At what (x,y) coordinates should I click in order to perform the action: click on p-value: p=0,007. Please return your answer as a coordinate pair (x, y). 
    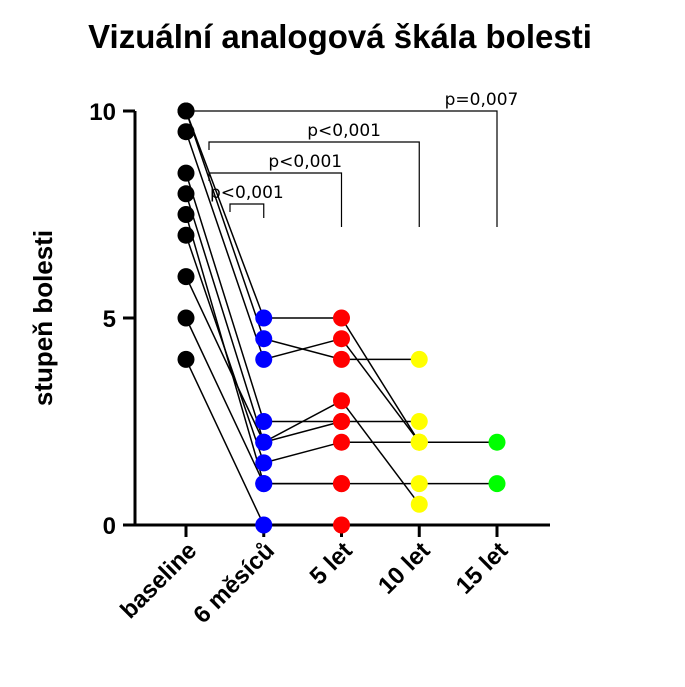
    Looking at the image, I should click on (482, 100).